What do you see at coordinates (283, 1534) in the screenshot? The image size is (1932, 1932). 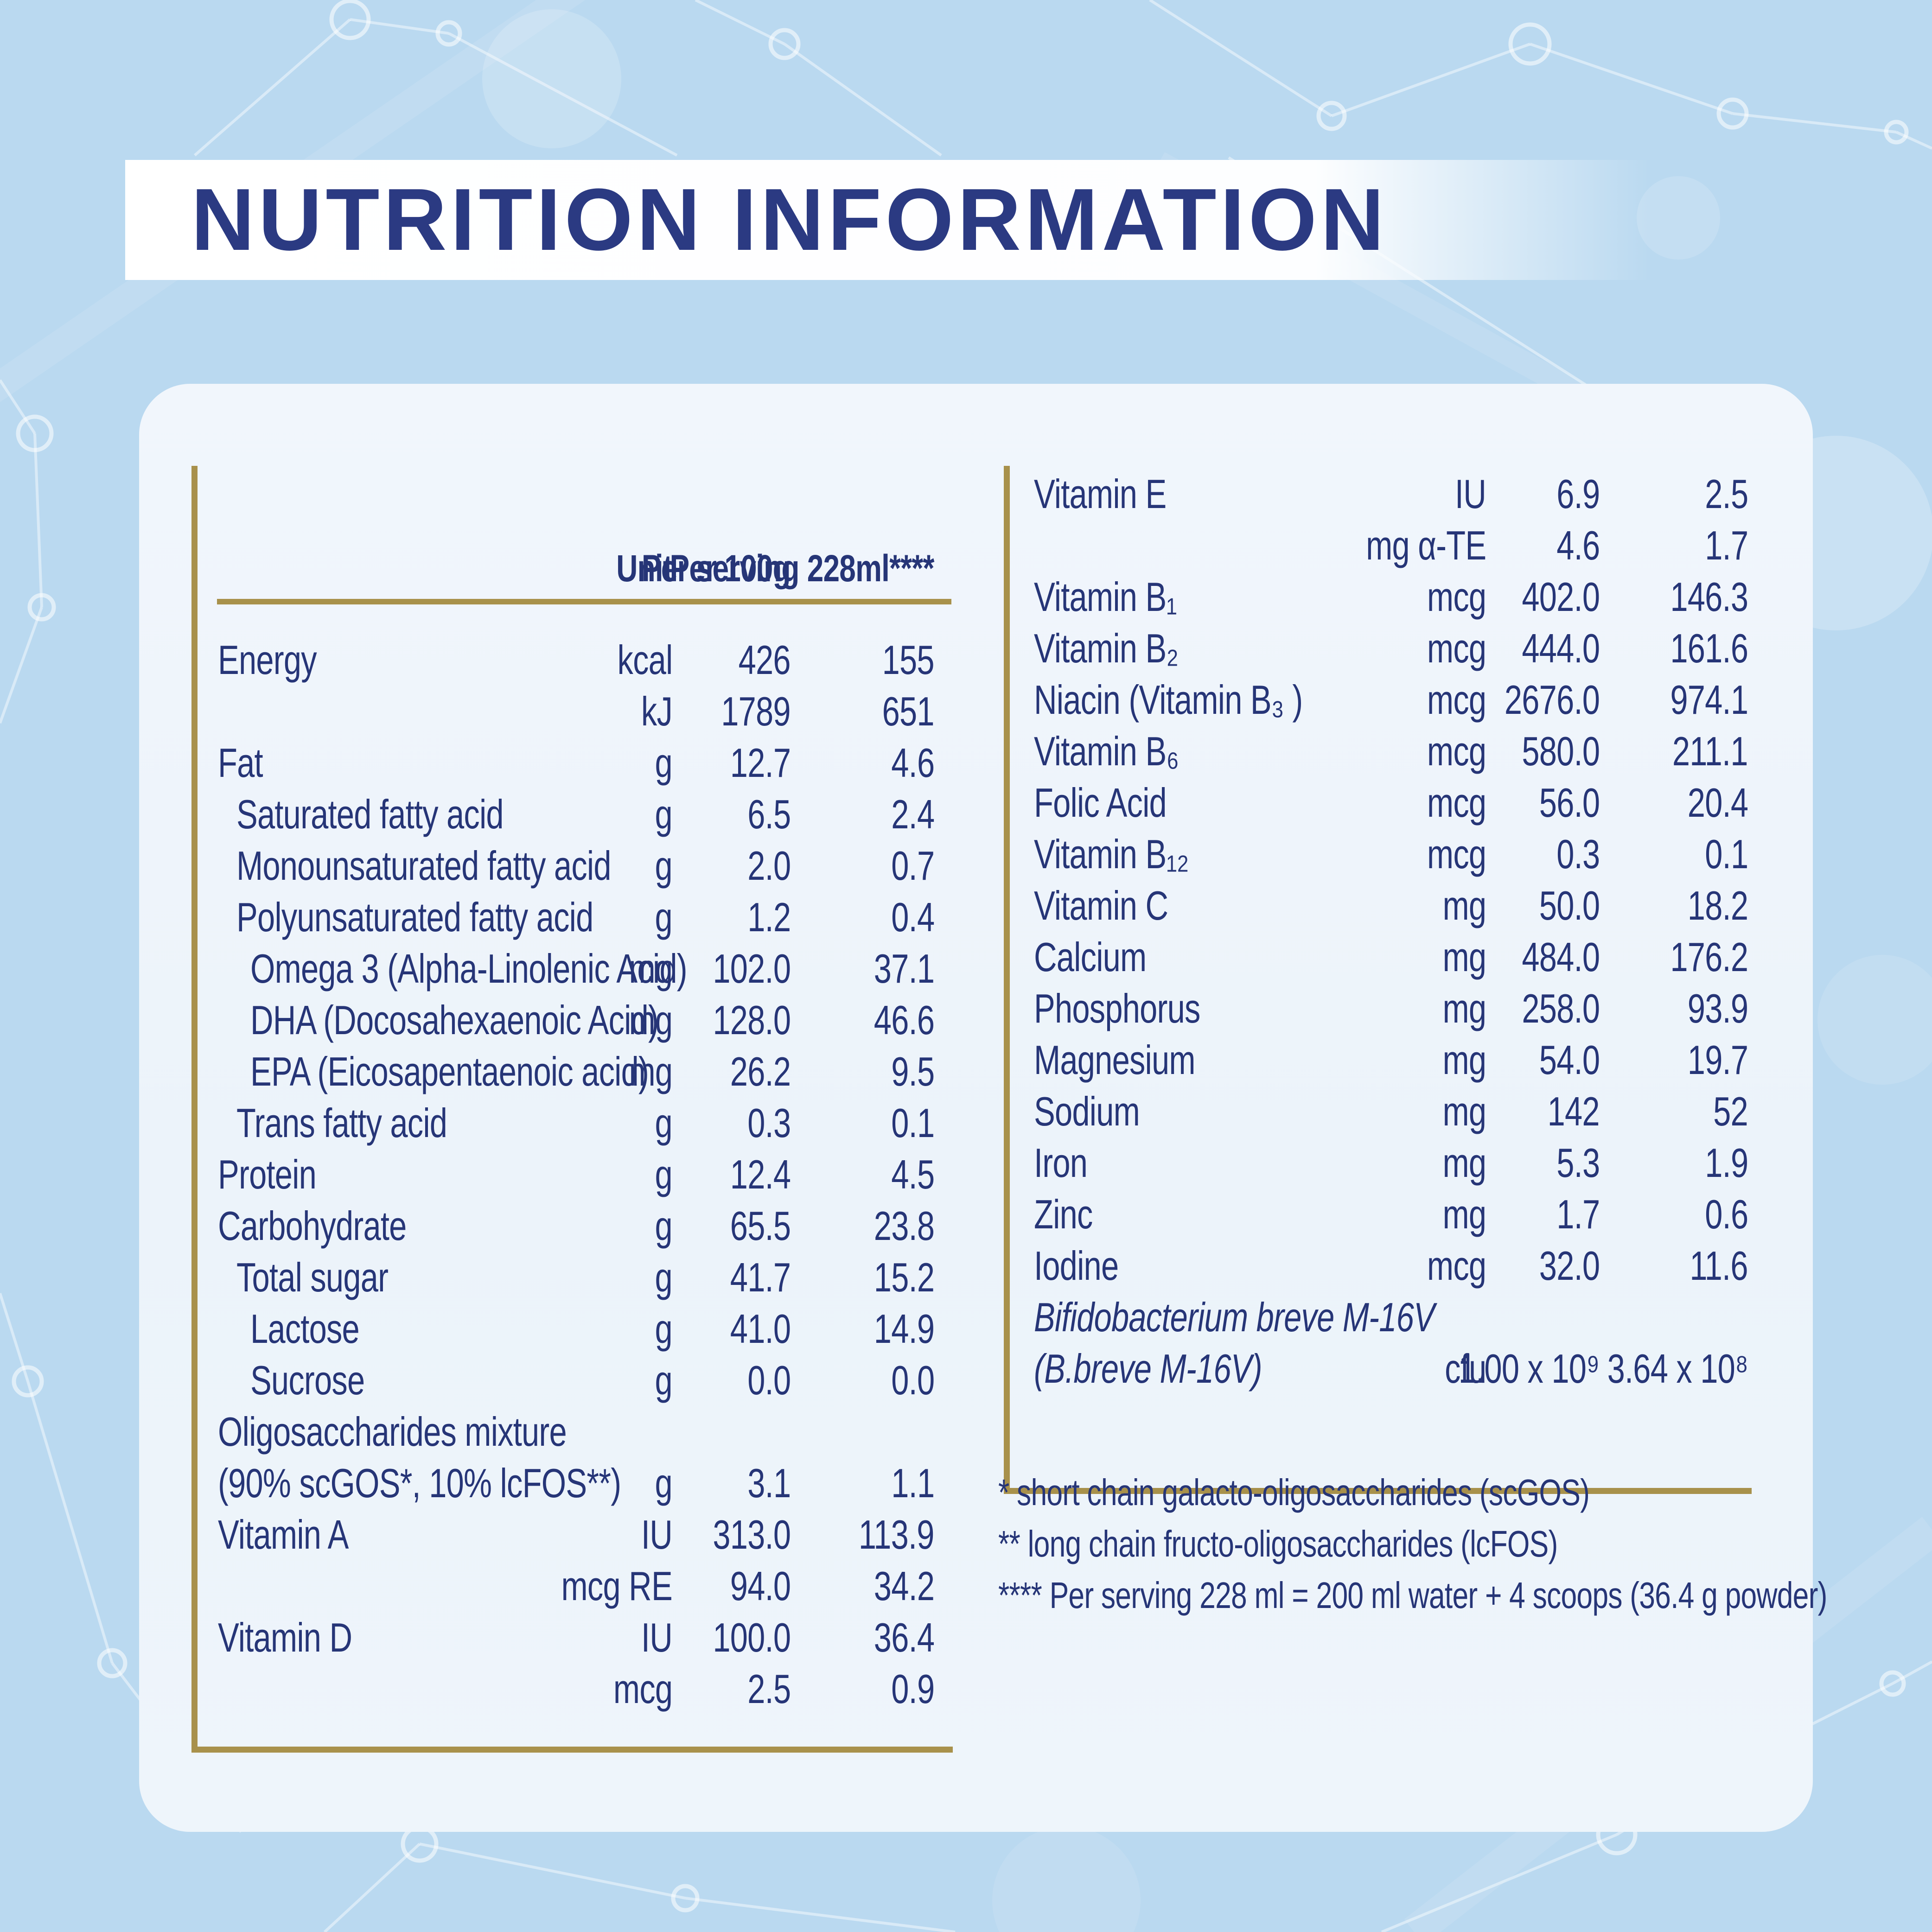 I see `row-label: Vitamin A` at bounding box center [283, 1534].